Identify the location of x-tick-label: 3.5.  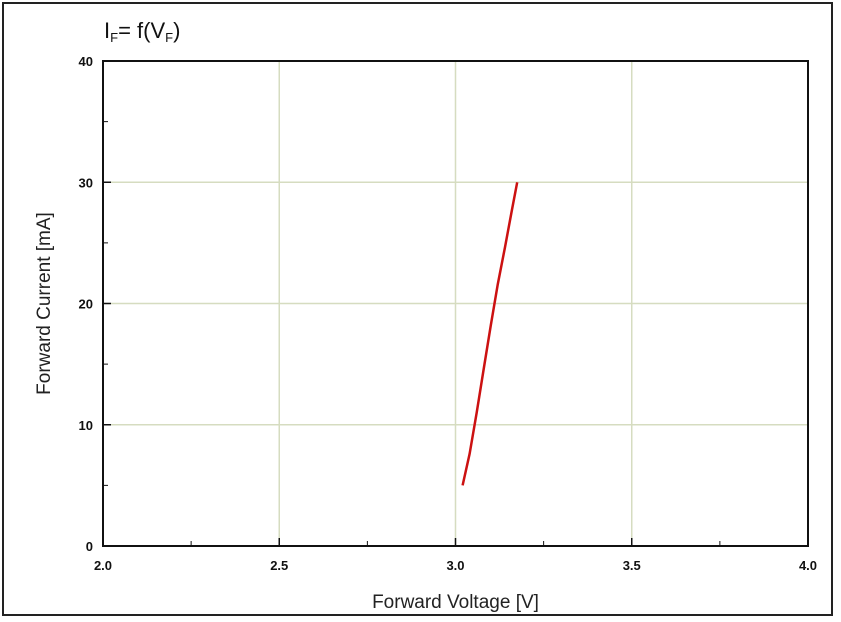
(632, 565).